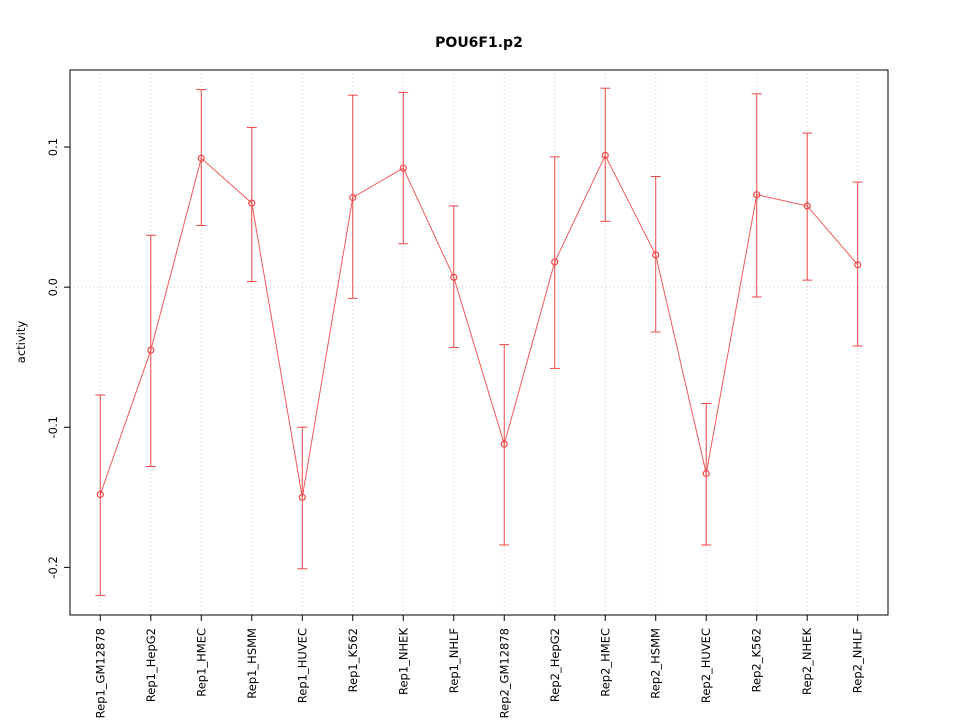  Describe the element at coordinates (302, 665) in the screenshot. I see `x-tick-label: Rep1_HUVEC` at that location.